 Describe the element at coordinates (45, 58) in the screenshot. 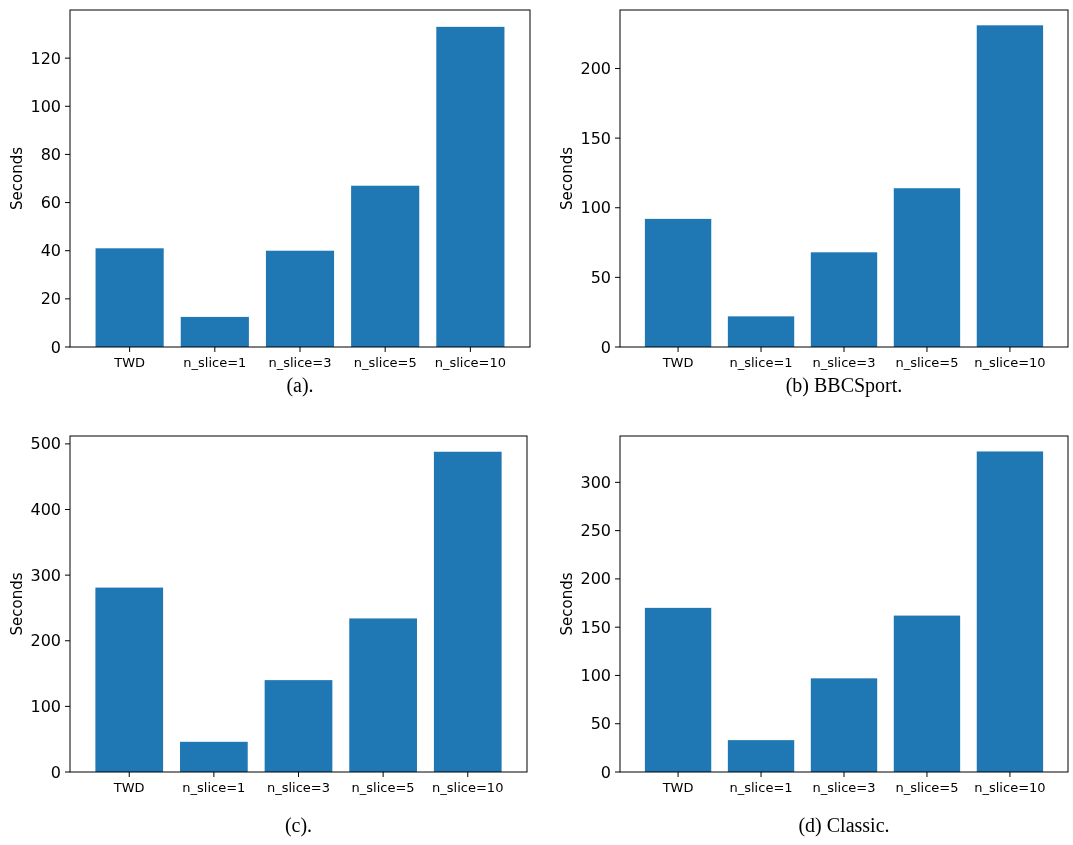

I see `y-tick-label: 120` at that location.